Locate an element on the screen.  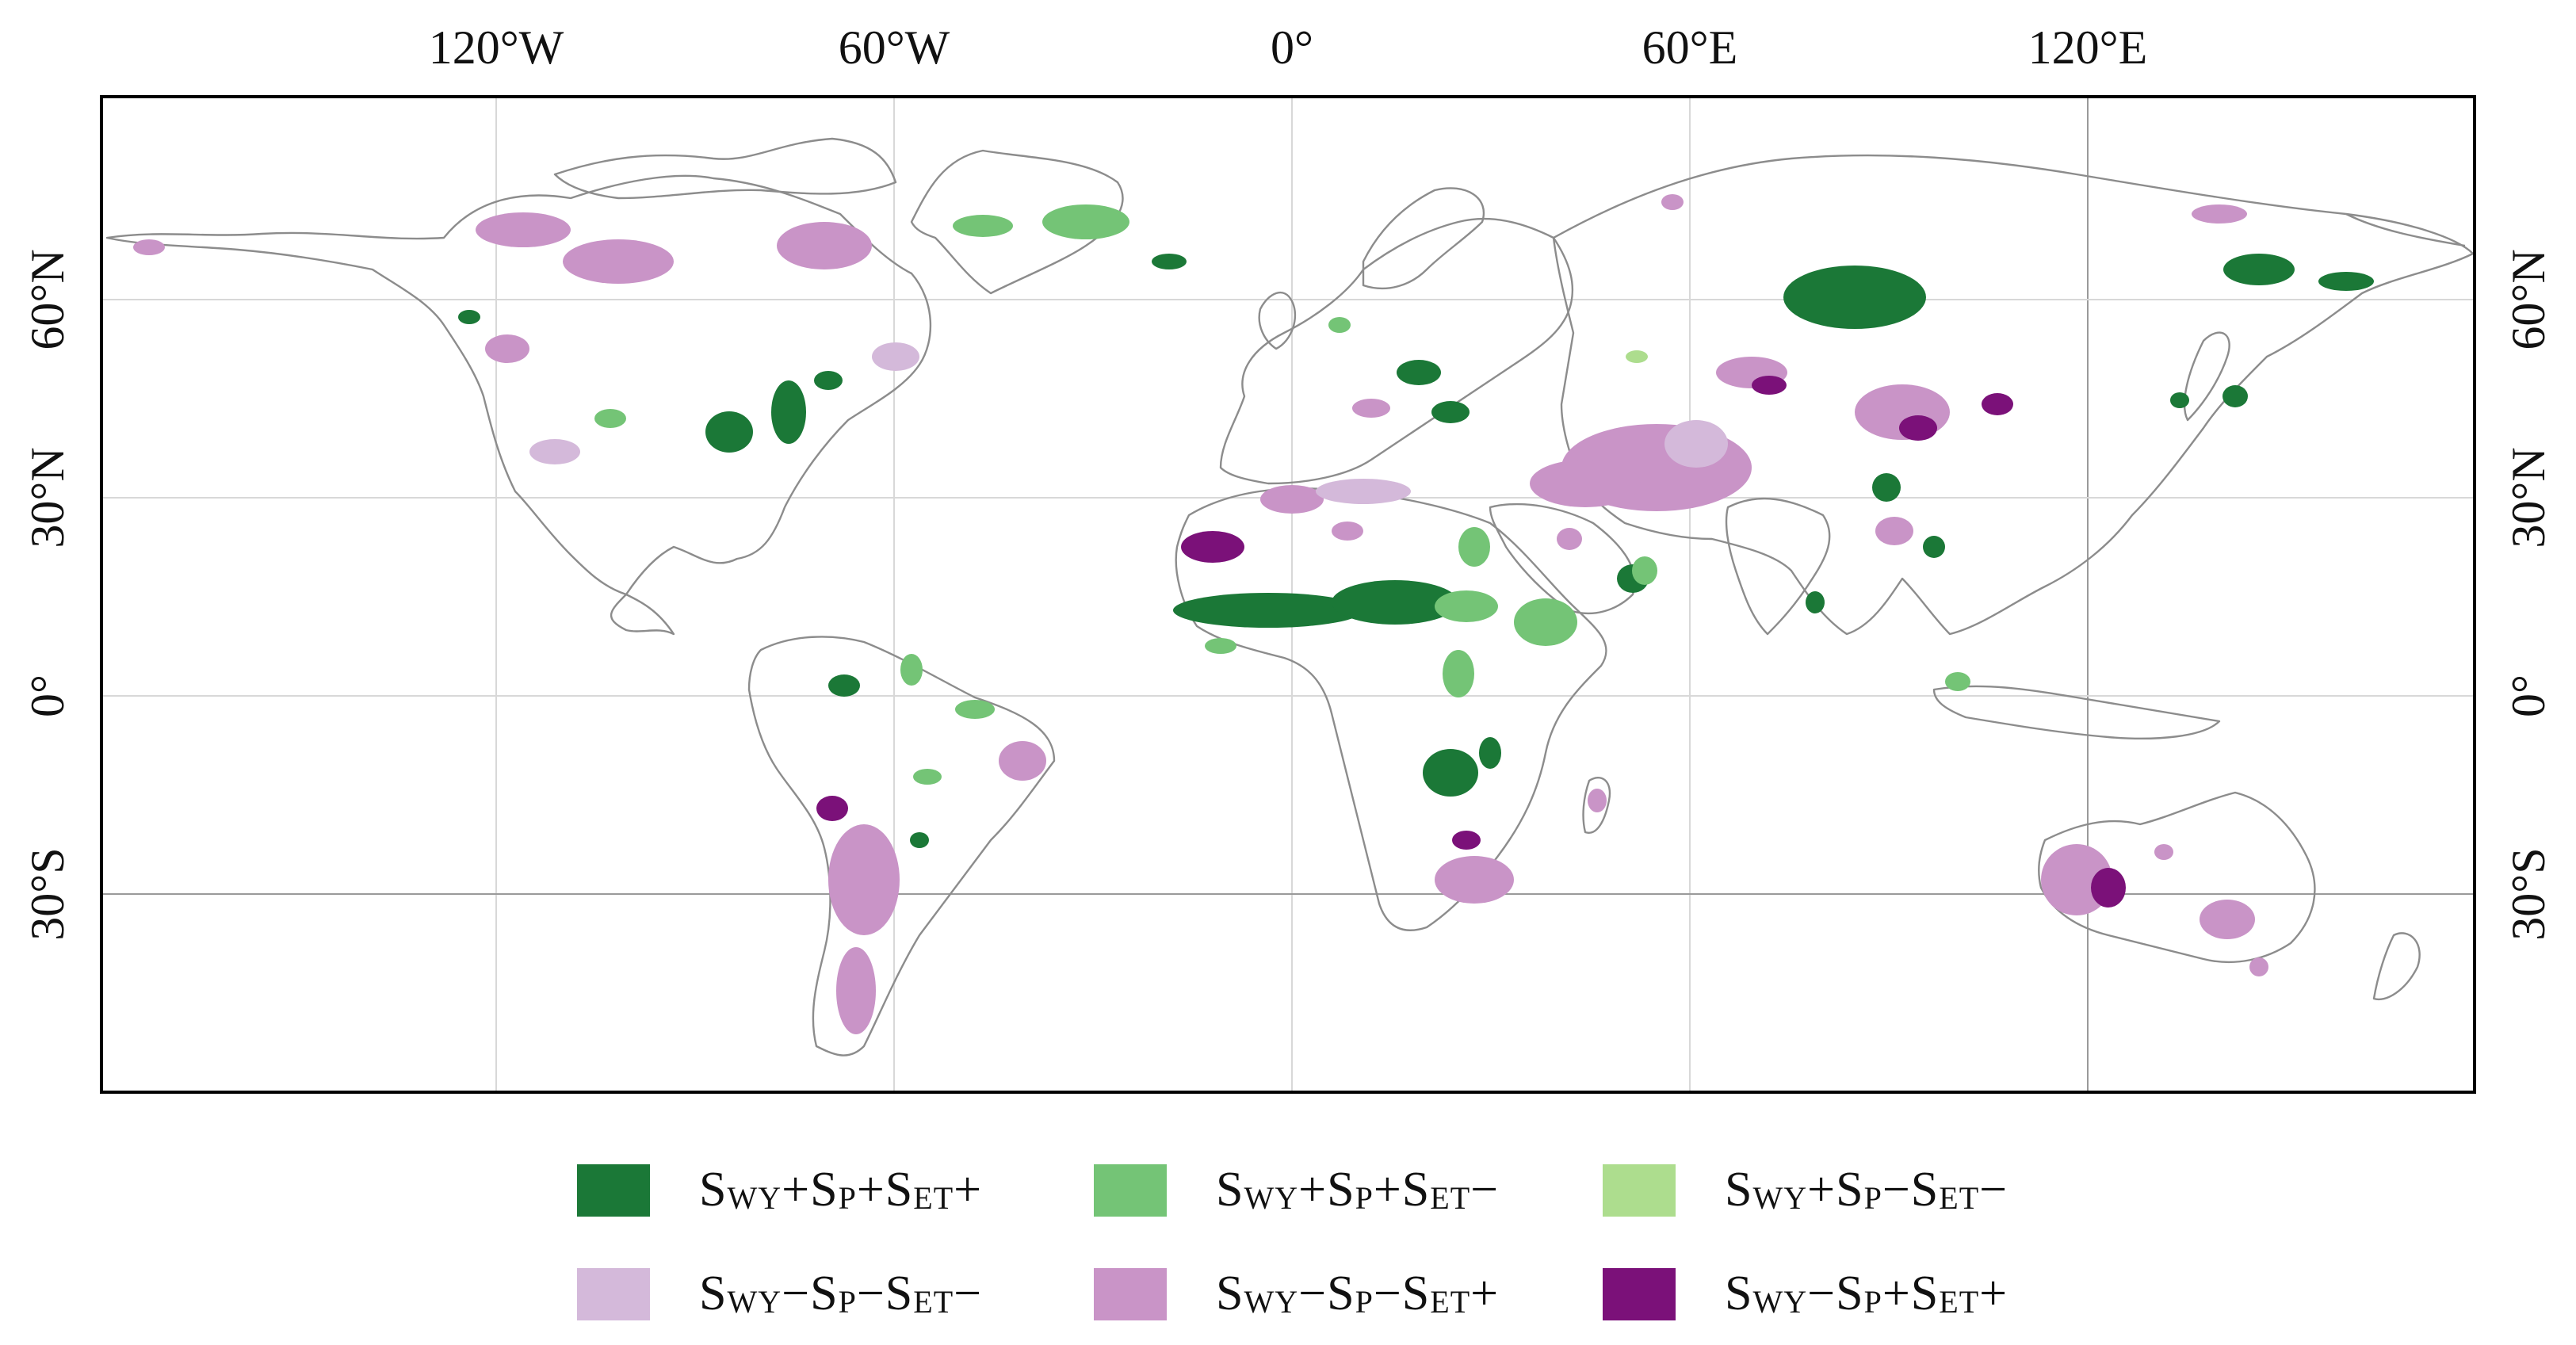
legend-label-6: SWY−SP+SET+ is located at coordinates (1866, 1294).